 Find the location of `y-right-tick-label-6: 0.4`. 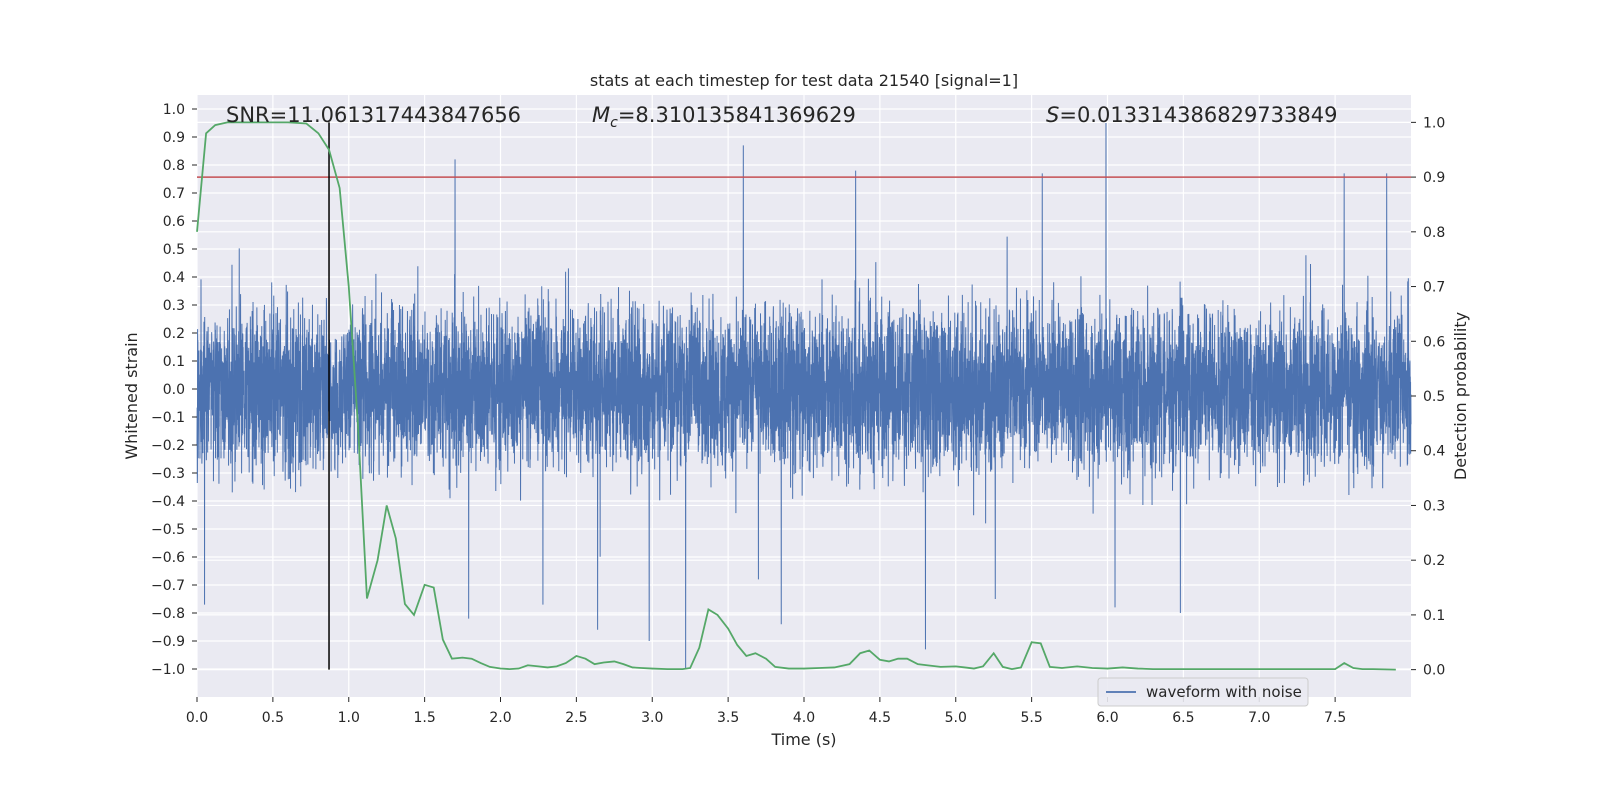

y-right-tick-label-6: 0.4 is located at coordinates (1434, 452).